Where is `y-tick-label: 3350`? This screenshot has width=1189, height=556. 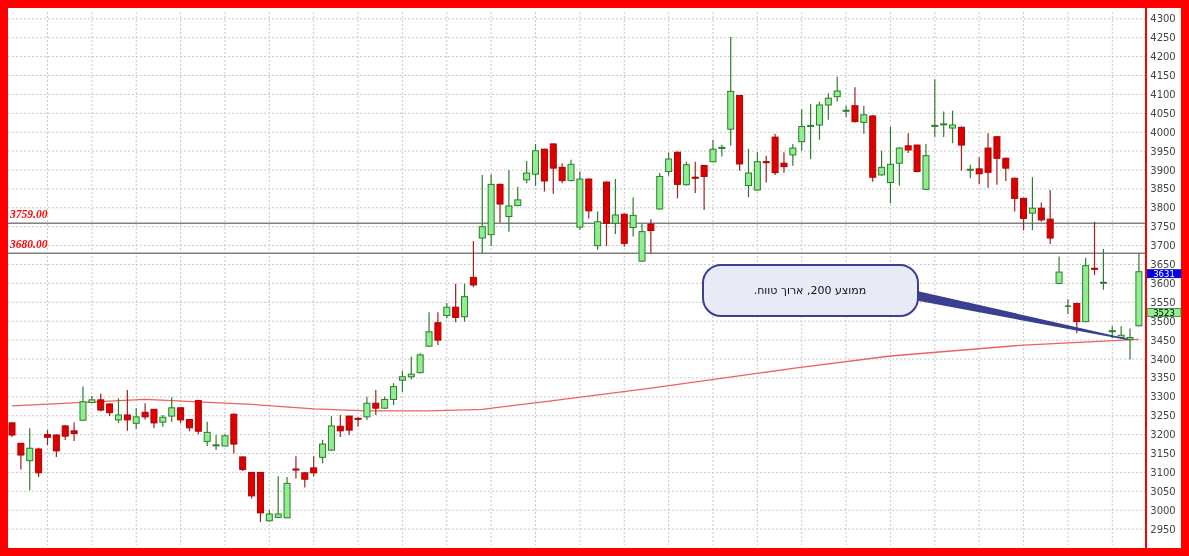 y-tick-label: 3350 is located at coordinates (1163, 378).